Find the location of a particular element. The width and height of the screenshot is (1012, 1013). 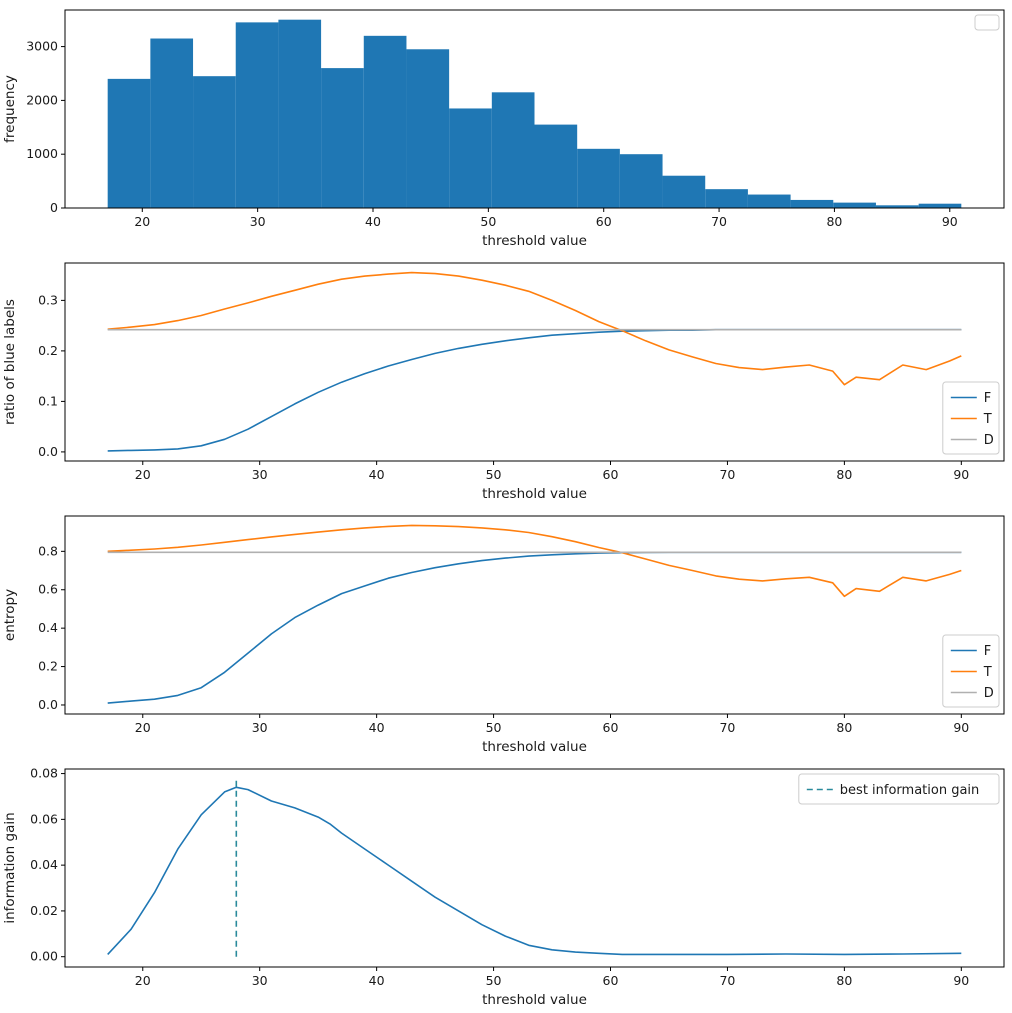

y-tick-label: 3000 is located at coordinates (42, 46).